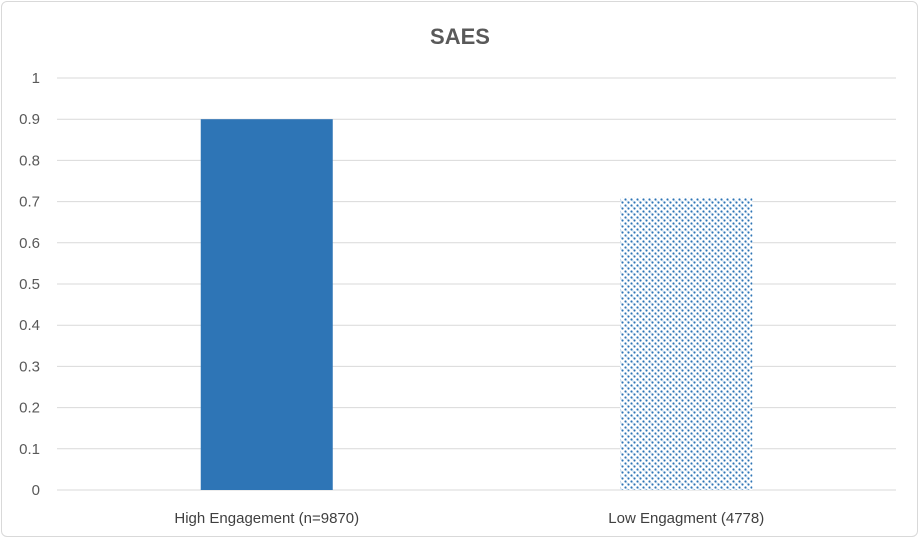 The width and height of the screenshot is (921, 540). Describe the element at coordinates (460, 36) in the screenshot. I see `chart-title: SAES` at that location.